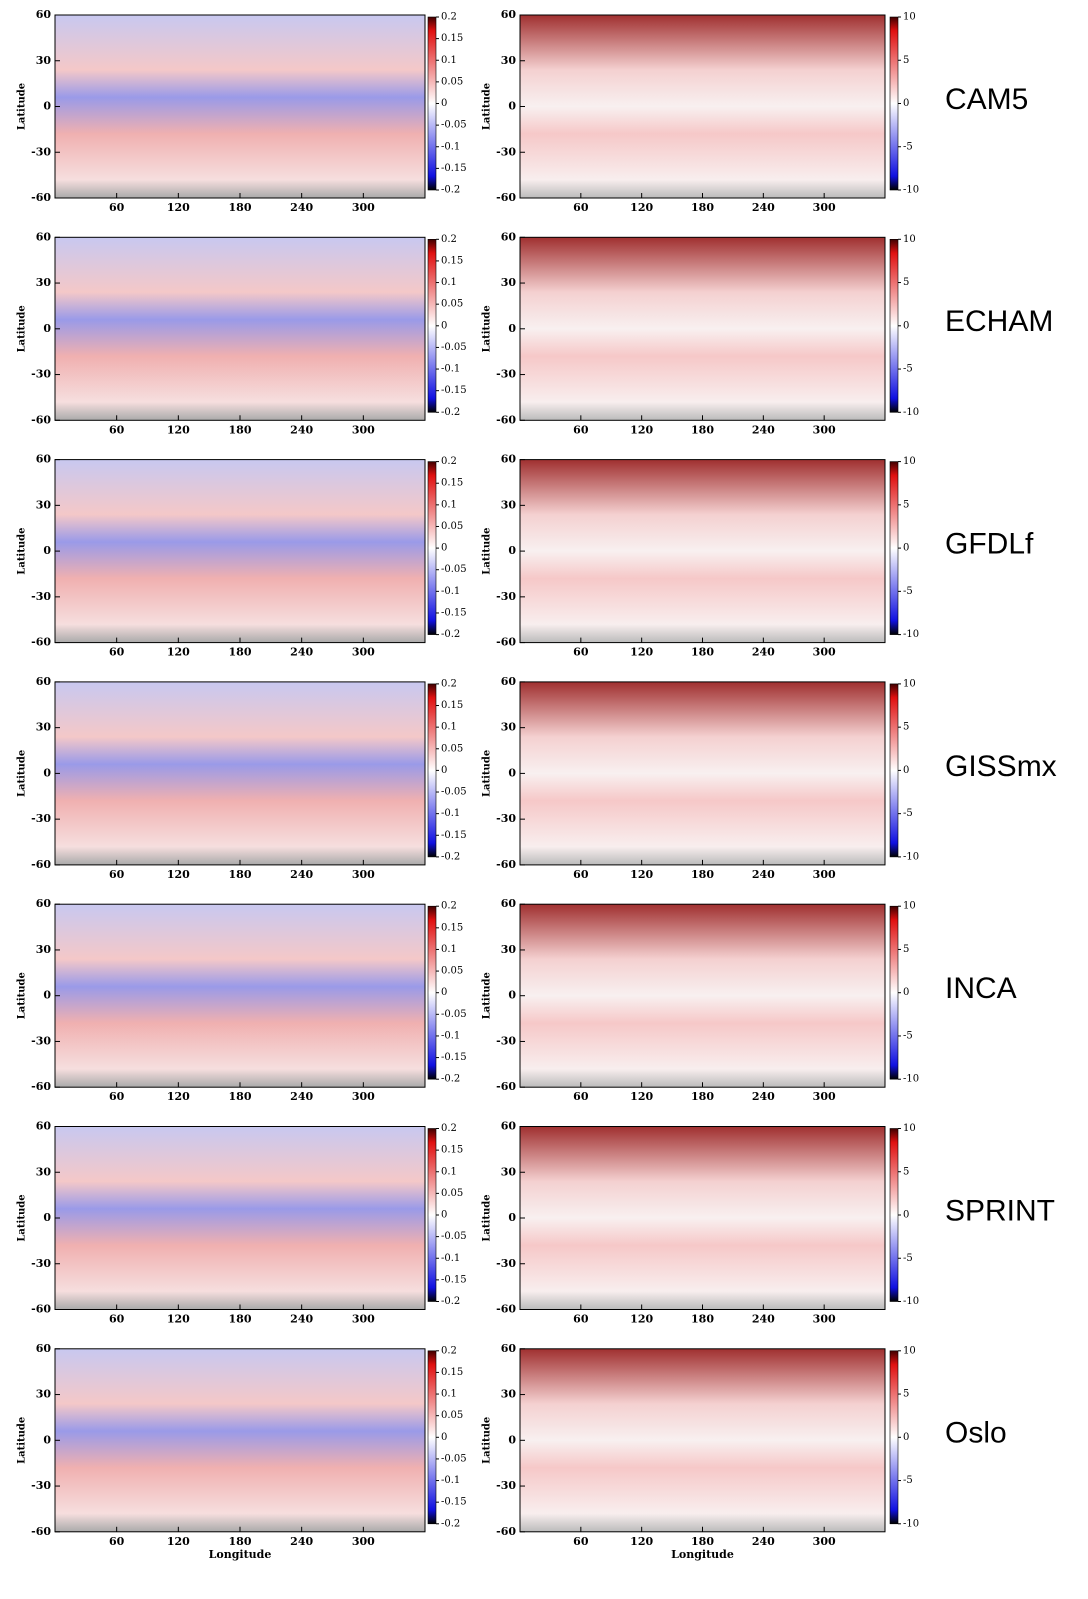 This screenshot has width=1088, height=1599. Describe the element at coordinates (999, 321) in the screenshot. I see `model-label: ECHAM` at that location.